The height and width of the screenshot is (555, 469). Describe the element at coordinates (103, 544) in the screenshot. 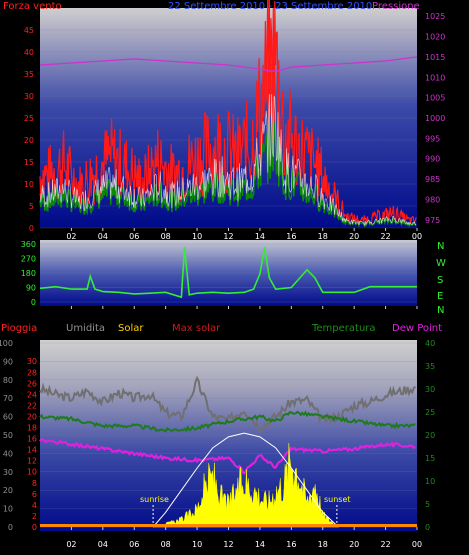

I see `bottom-x-tick-label: 04` at that location.